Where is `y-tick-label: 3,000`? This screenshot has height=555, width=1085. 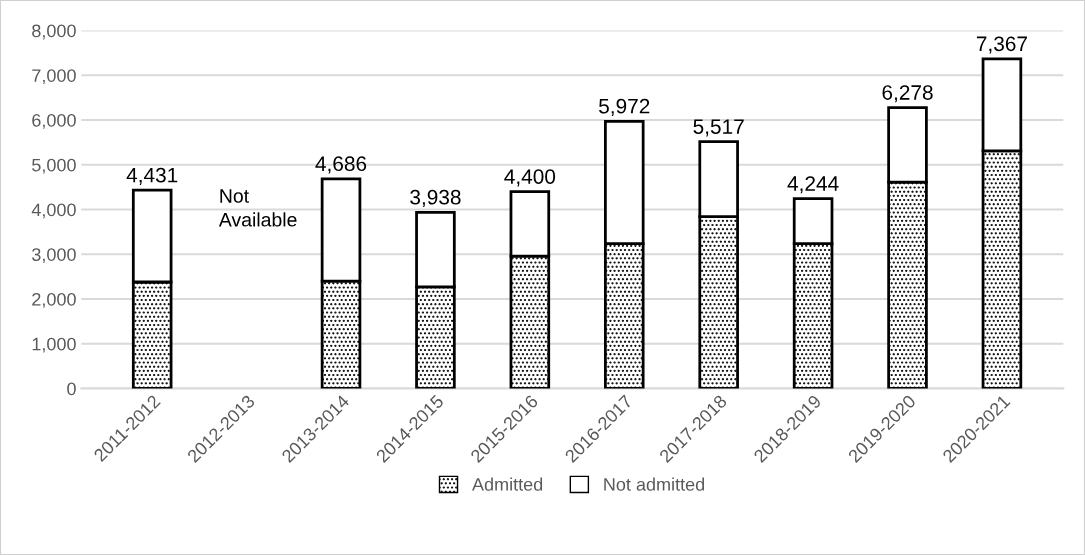 y-tick-label: 3,000 is located at coordinates (54, 256).